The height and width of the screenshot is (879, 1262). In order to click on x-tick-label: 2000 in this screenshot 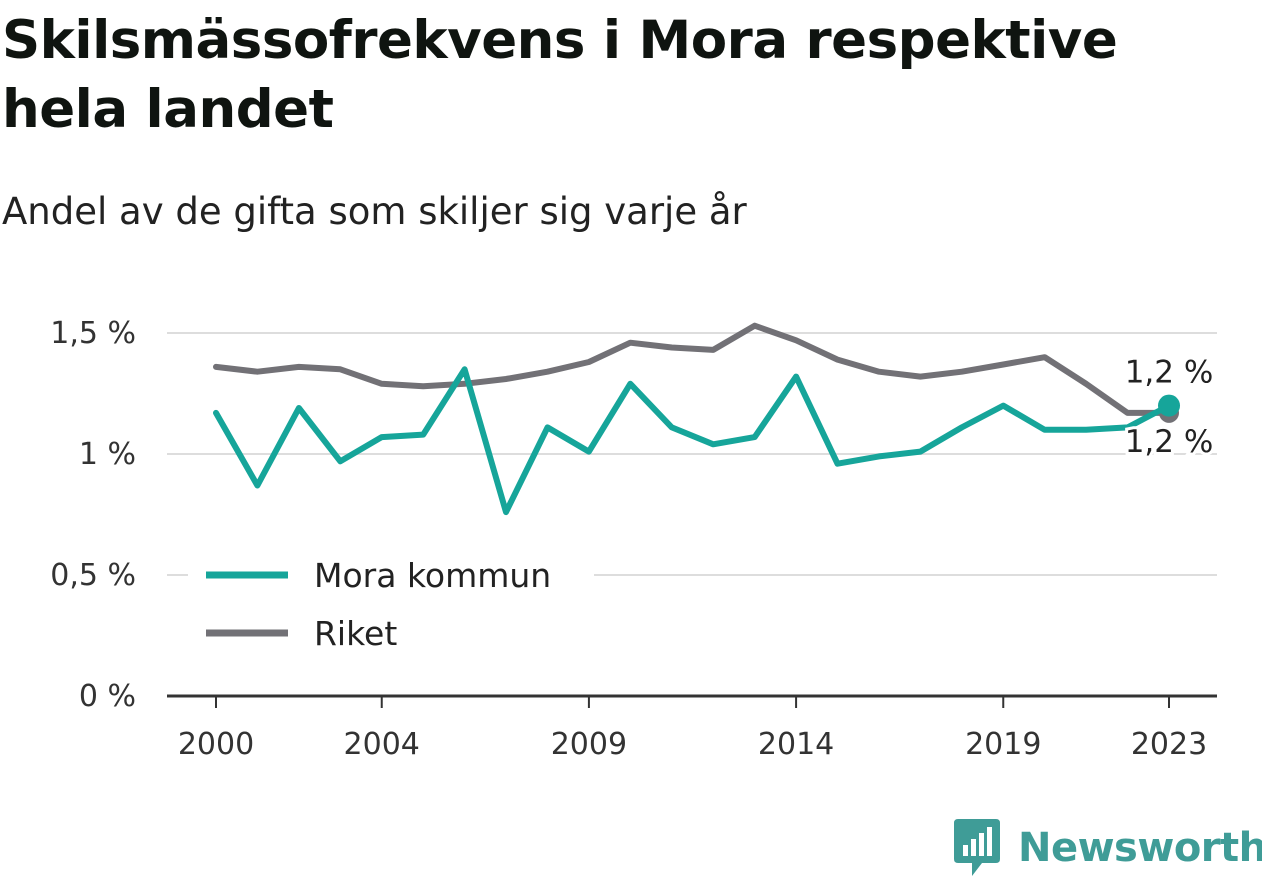, I will do `click(216, 744)`.